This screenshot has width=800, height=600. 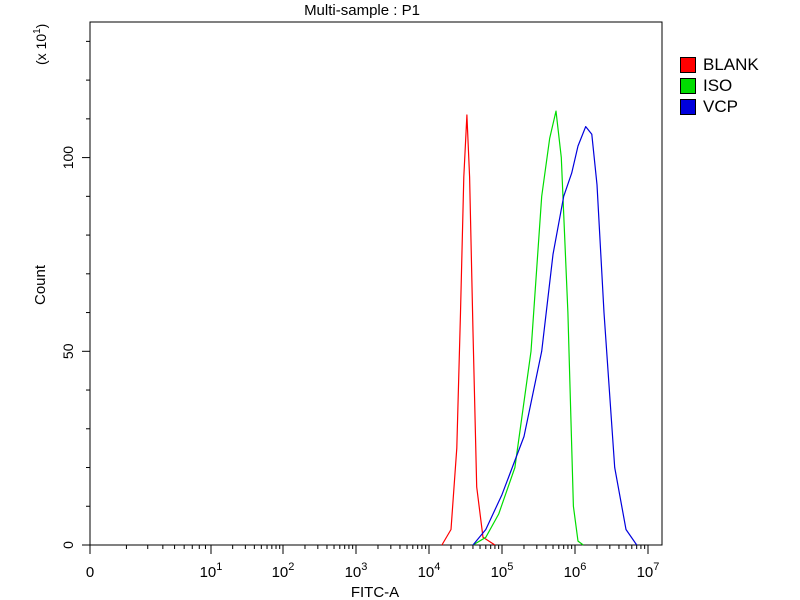 What do you see at coordinates (41, 26) in the screenshot?
I see `y-multiplier-close: )` at bounding box center [41, 26].